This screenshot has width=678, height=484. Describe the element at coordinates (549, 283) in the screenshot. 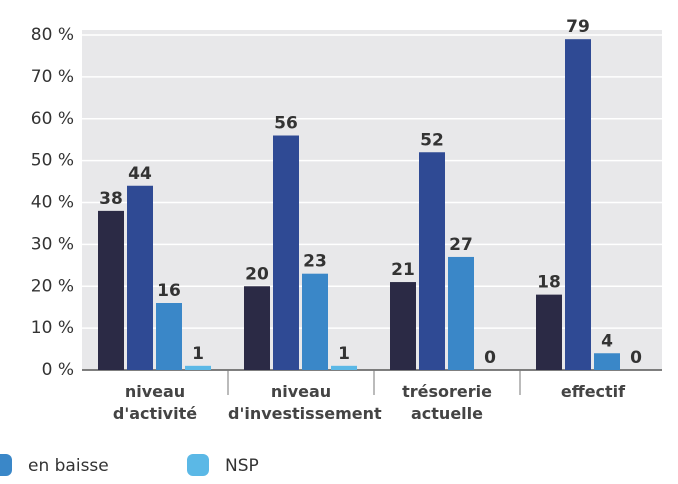

I see `data-label: 18` at that location.